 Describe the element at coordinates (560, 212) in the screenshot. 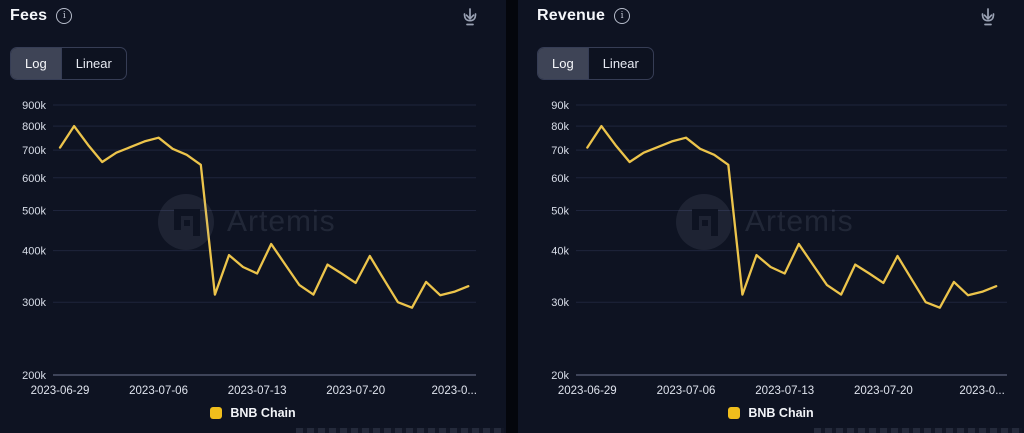

I see `svg-text: 50k` at that location.